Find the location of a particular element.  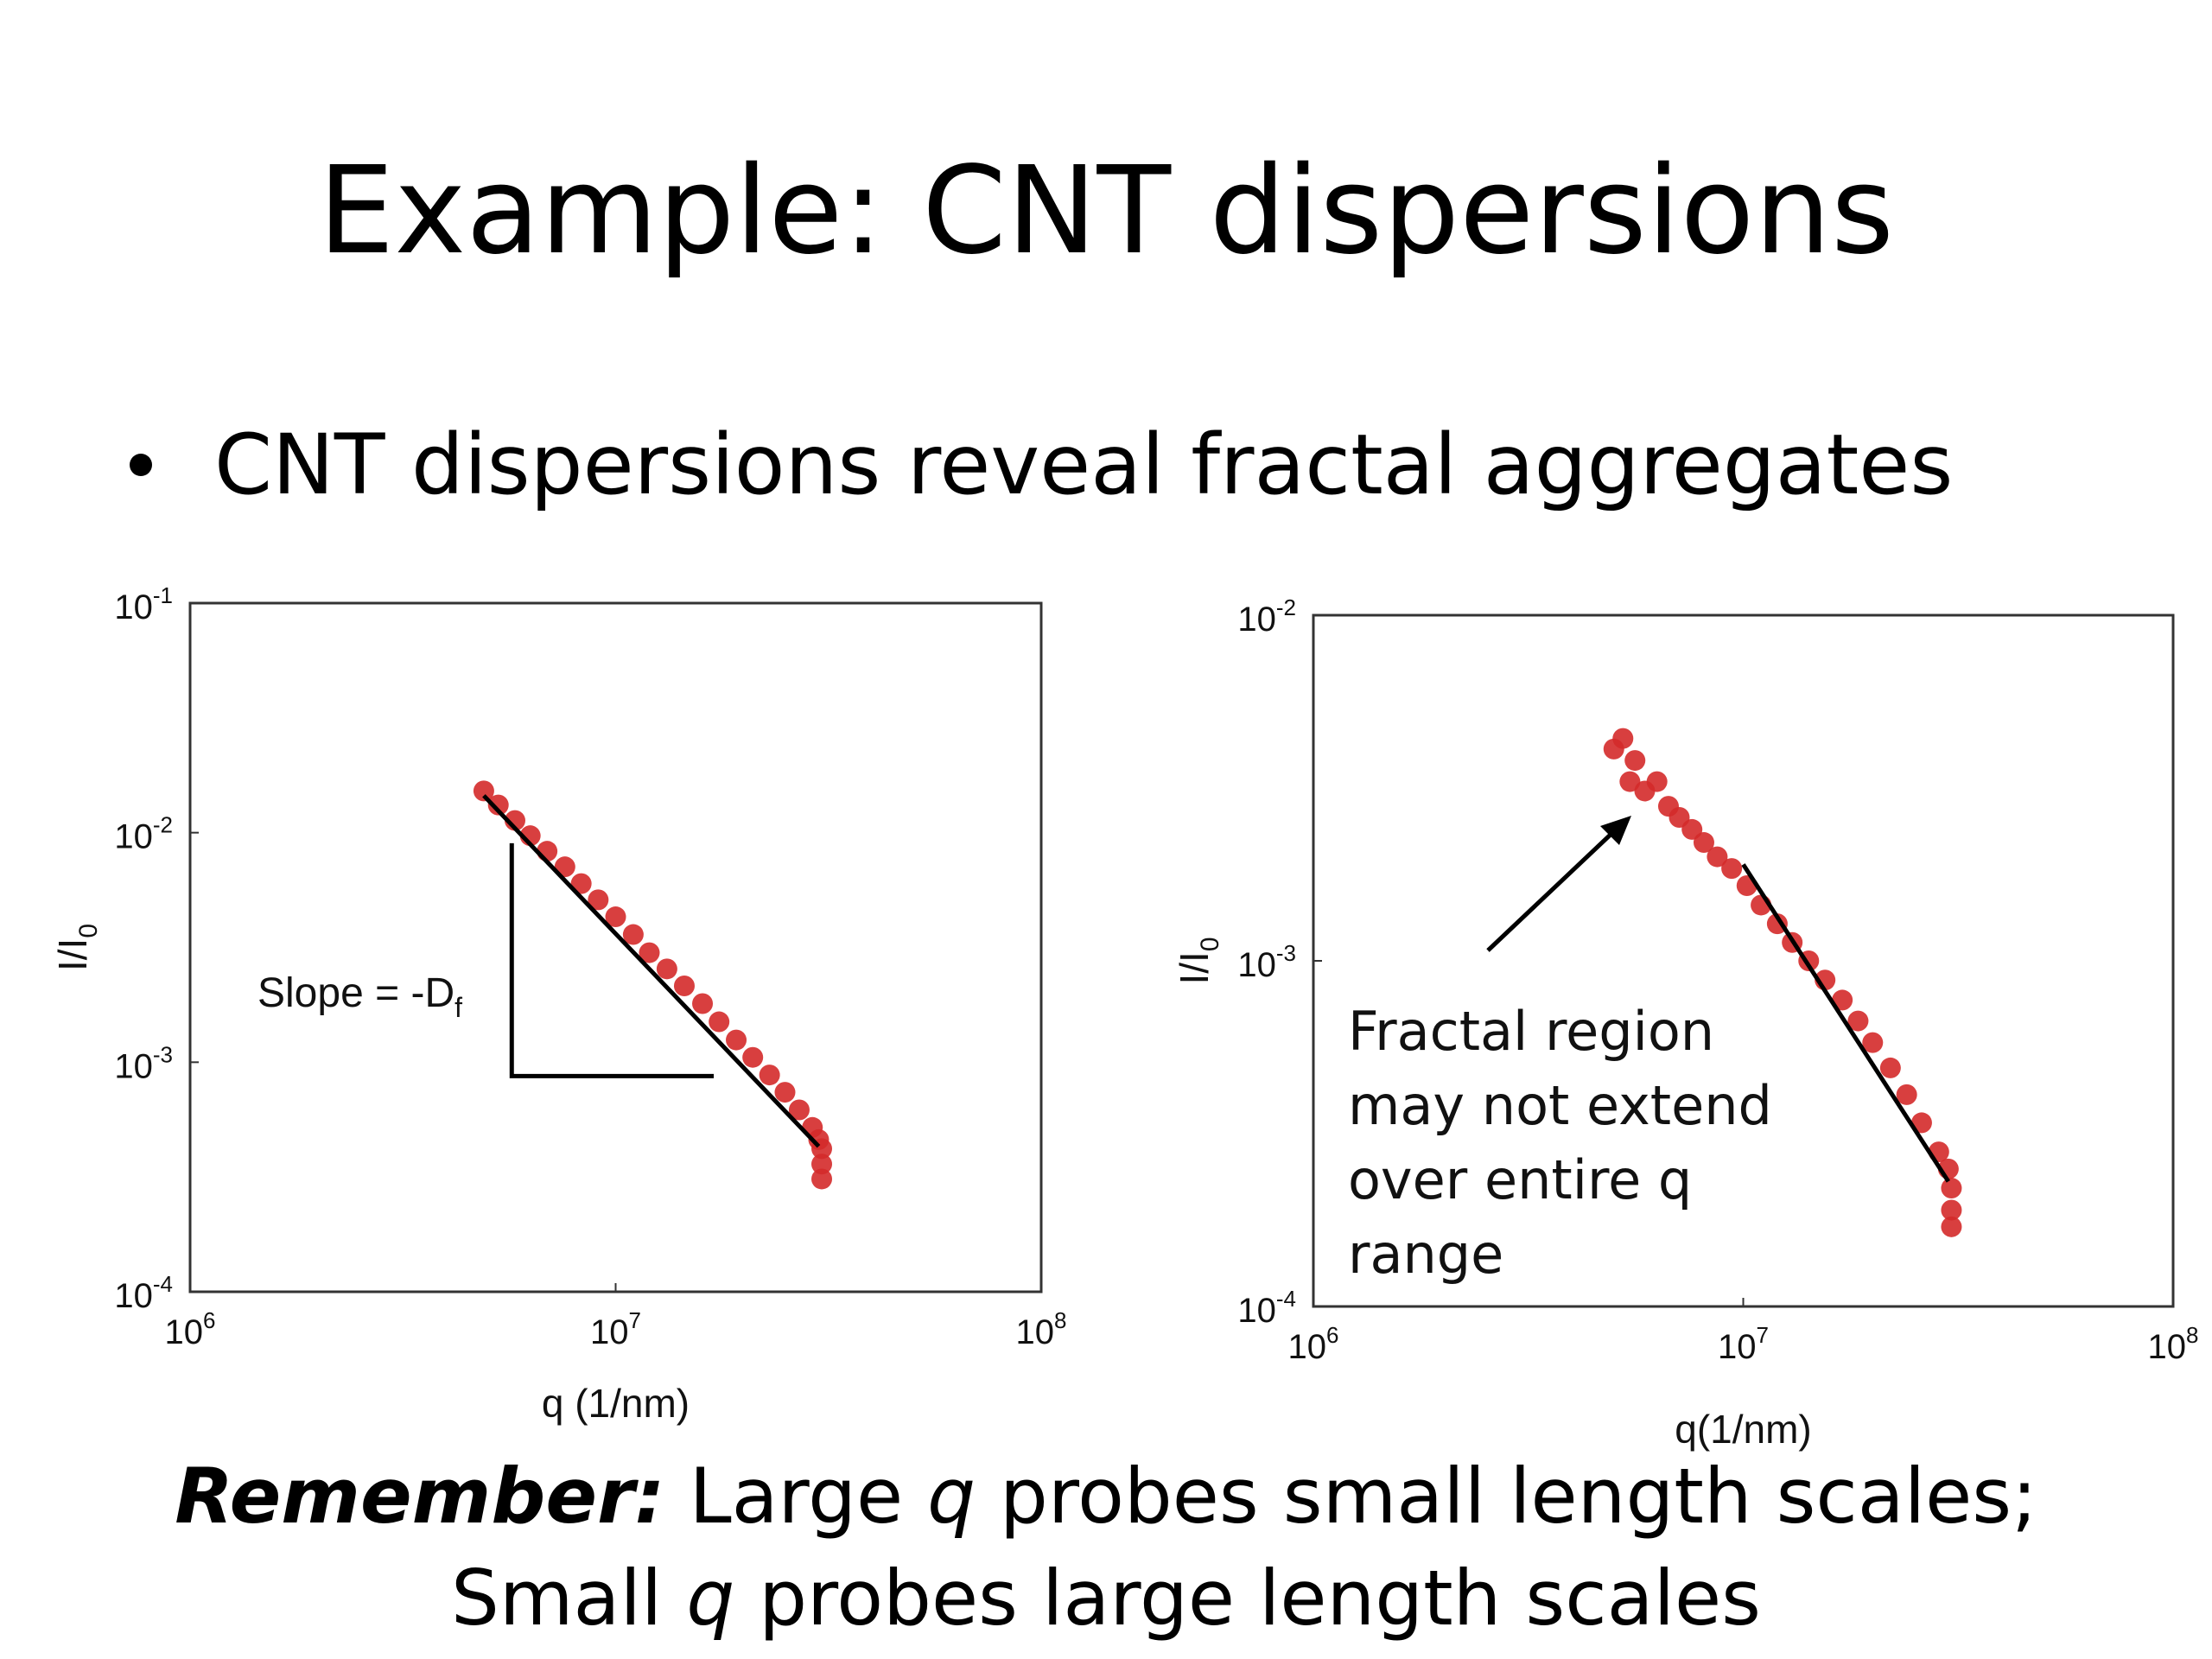

y-tick-label: 10⁻¹ is located at coordinates (143, 604).